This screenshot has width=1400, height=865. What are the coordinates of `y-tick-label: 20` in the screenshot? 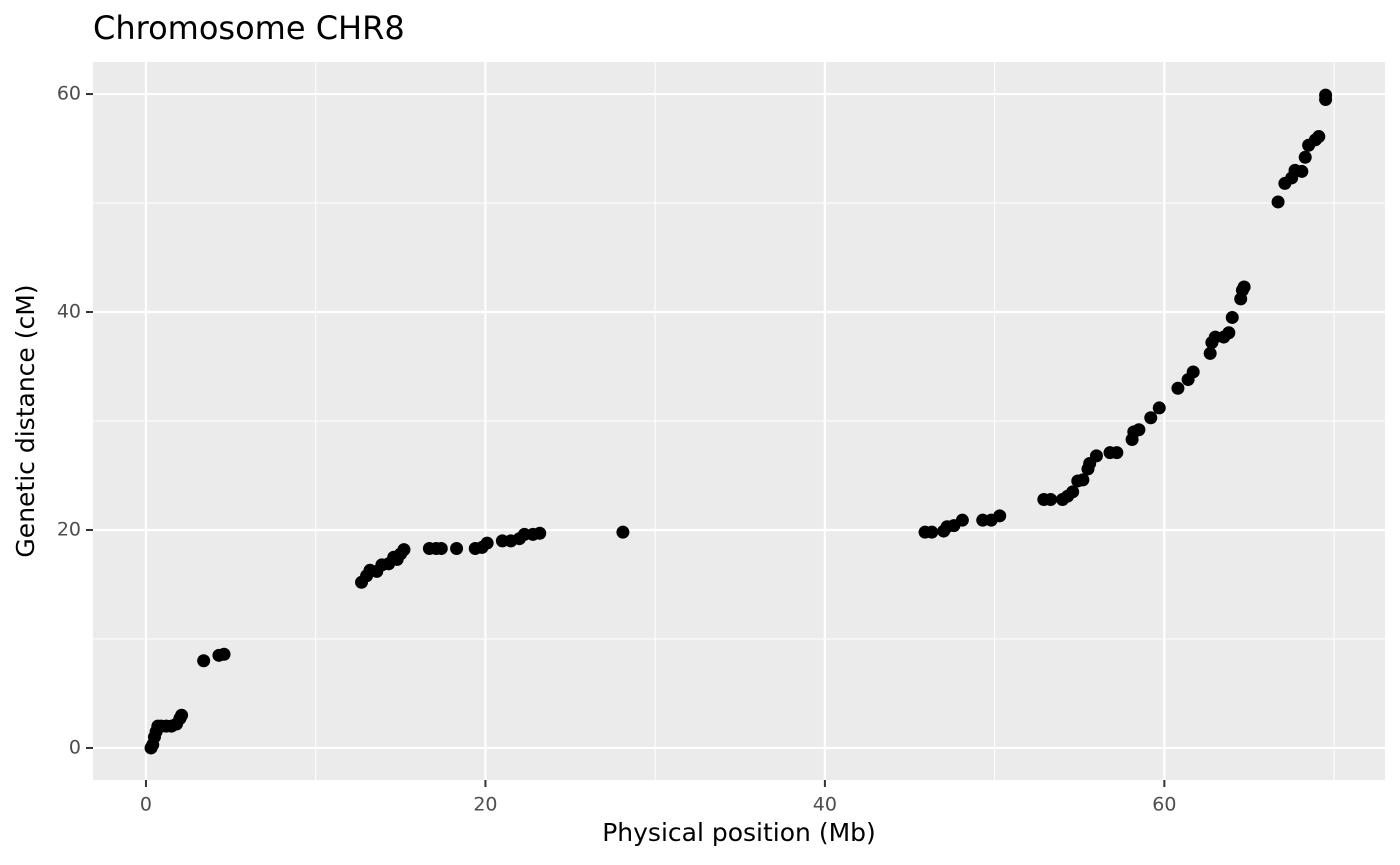 It's located at (69, 529).